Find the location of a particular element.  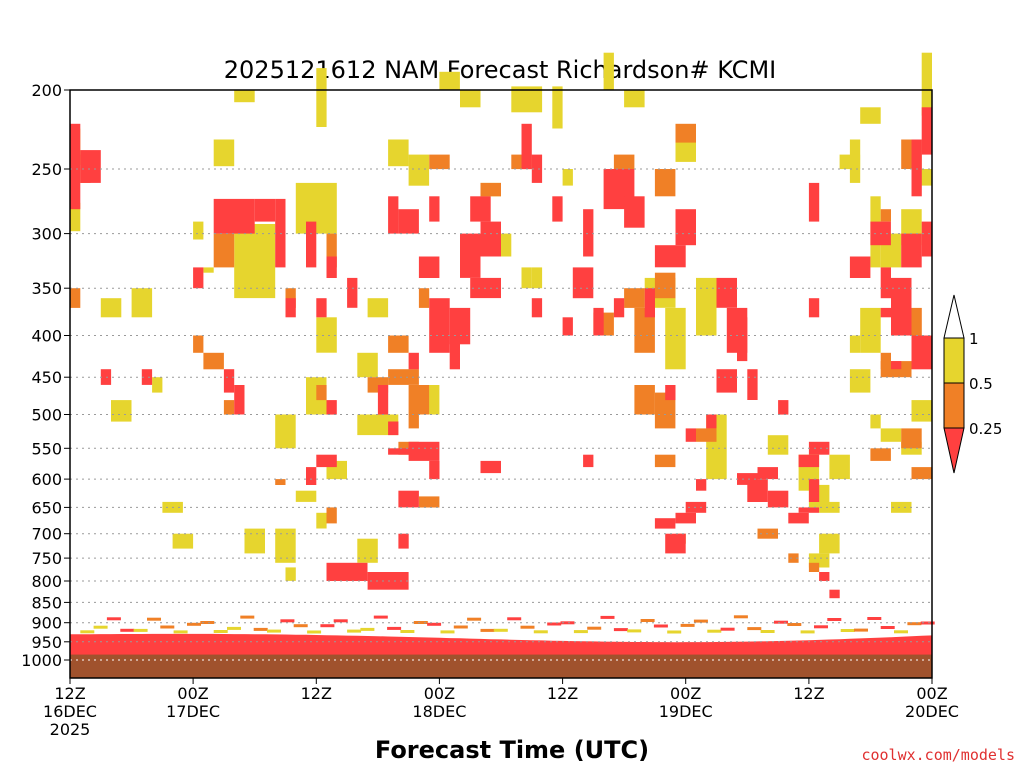

credit-text: coolwx.com/models is located at coordinates (938, 755).